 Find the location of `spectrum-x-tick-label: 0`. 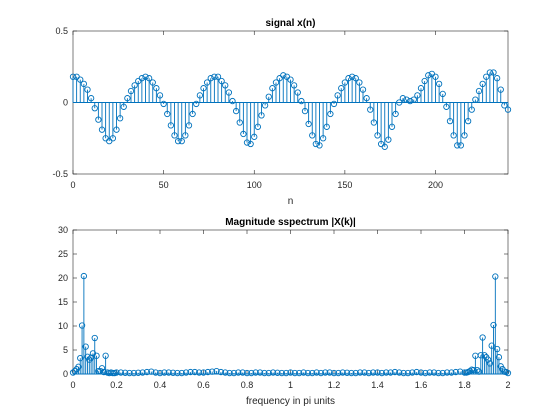

spectrum-x-tick-label: 0 is located at coordinates (72, 385).